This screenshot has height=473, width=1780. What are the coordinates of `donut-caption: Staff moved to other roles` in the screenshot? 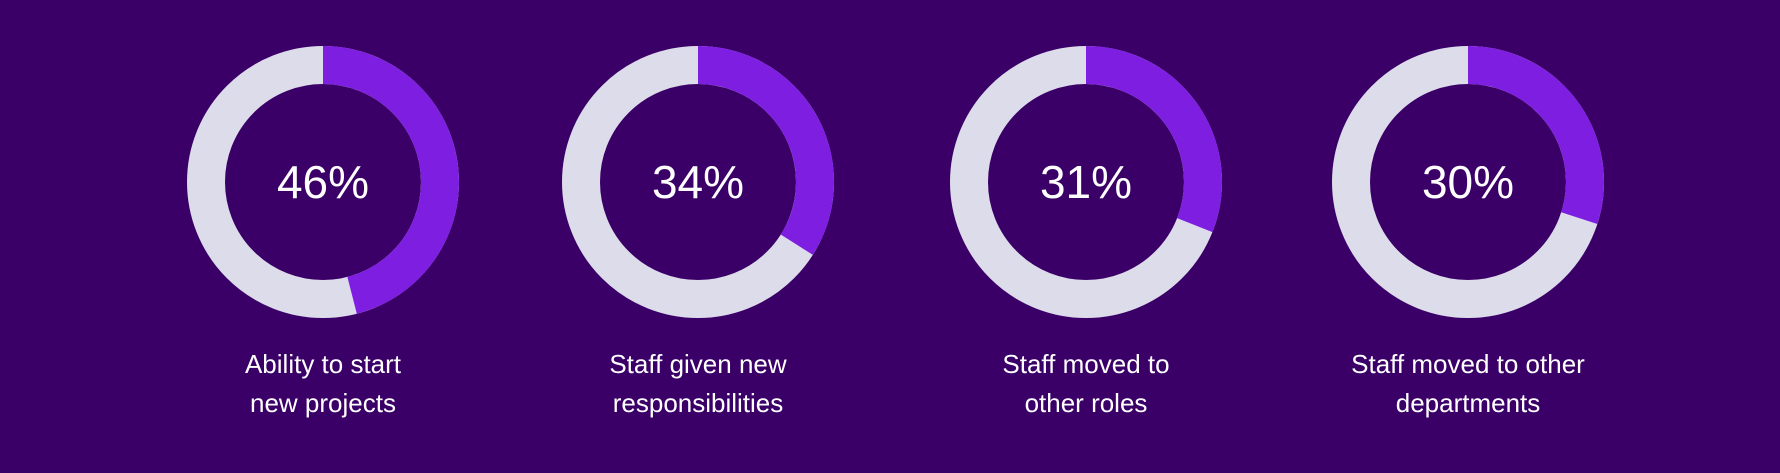 It's located at (1086, 383).